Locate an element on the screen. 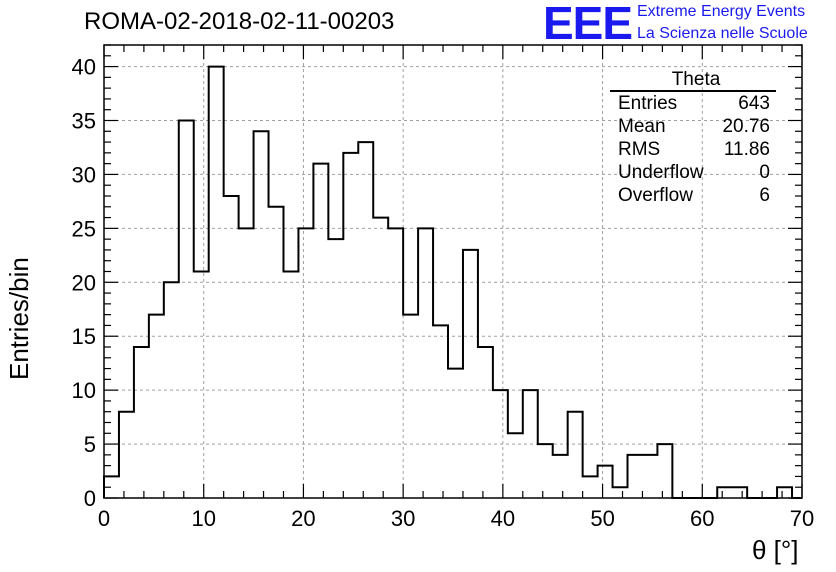 The width and height of the screenshot is (836, 572). x-tick-label: 30 is located at coordinates (403, 518).